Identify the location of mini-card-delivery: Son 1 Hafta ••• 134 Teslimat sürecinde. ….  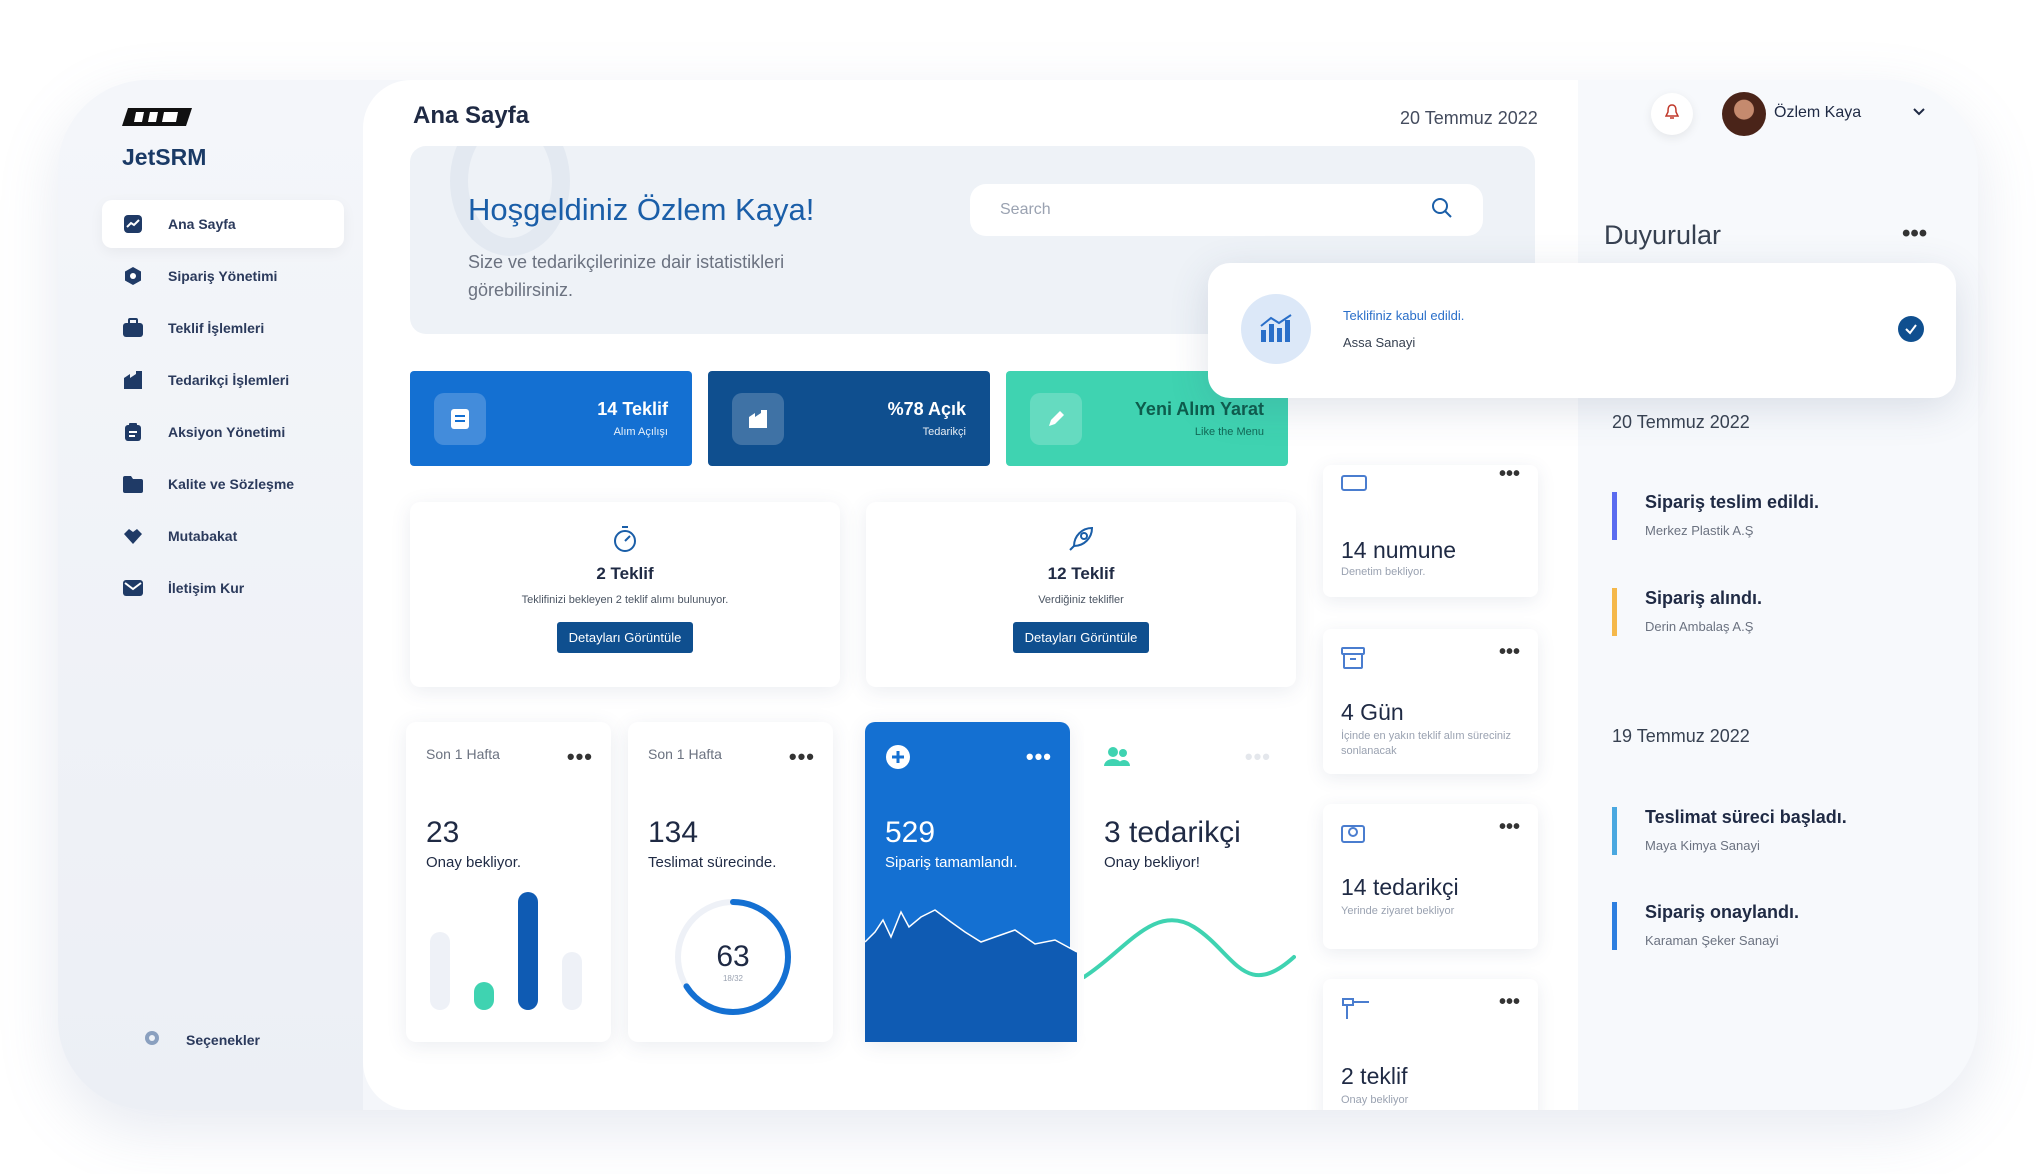
(730, 882).